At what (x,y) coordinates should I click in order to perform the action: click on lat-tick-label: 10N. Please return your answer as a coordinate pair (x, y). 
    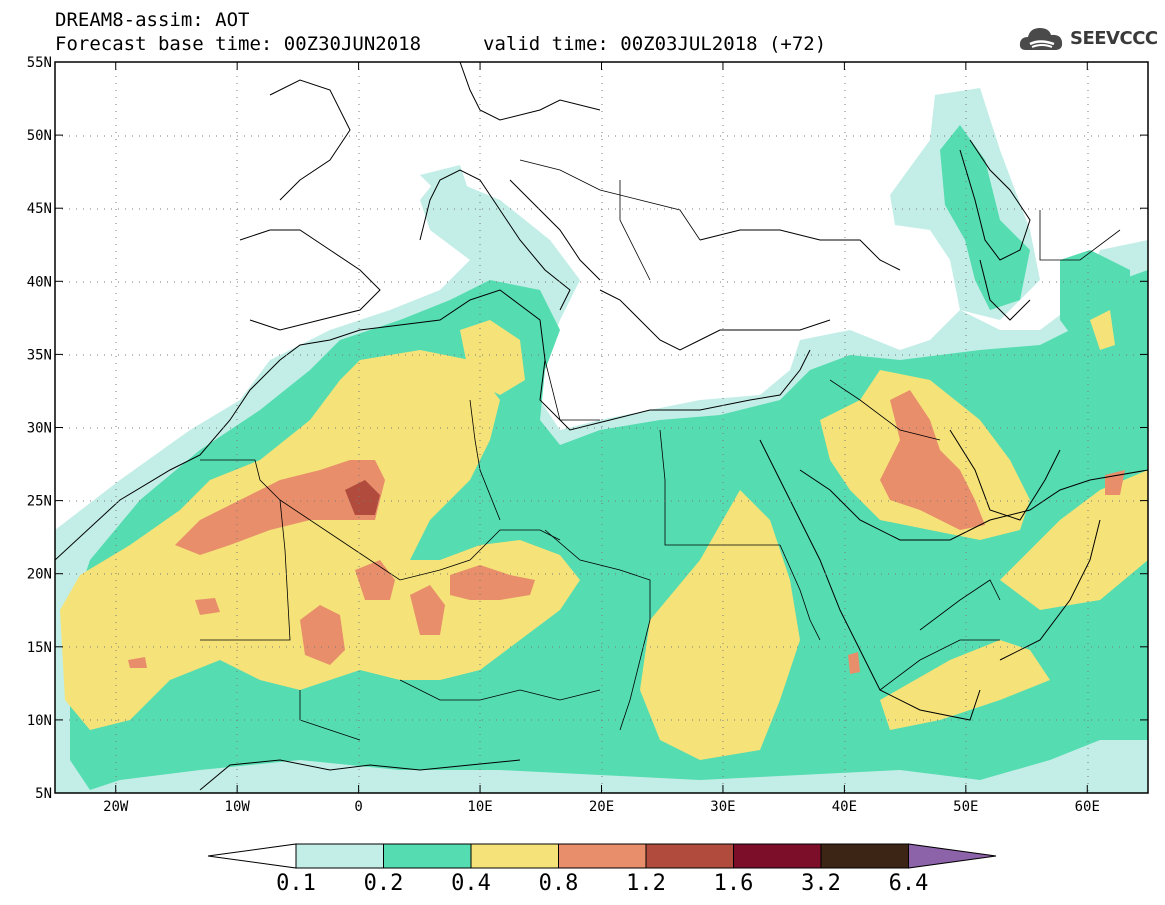
    Looking at the image, I should click on (39, 721).